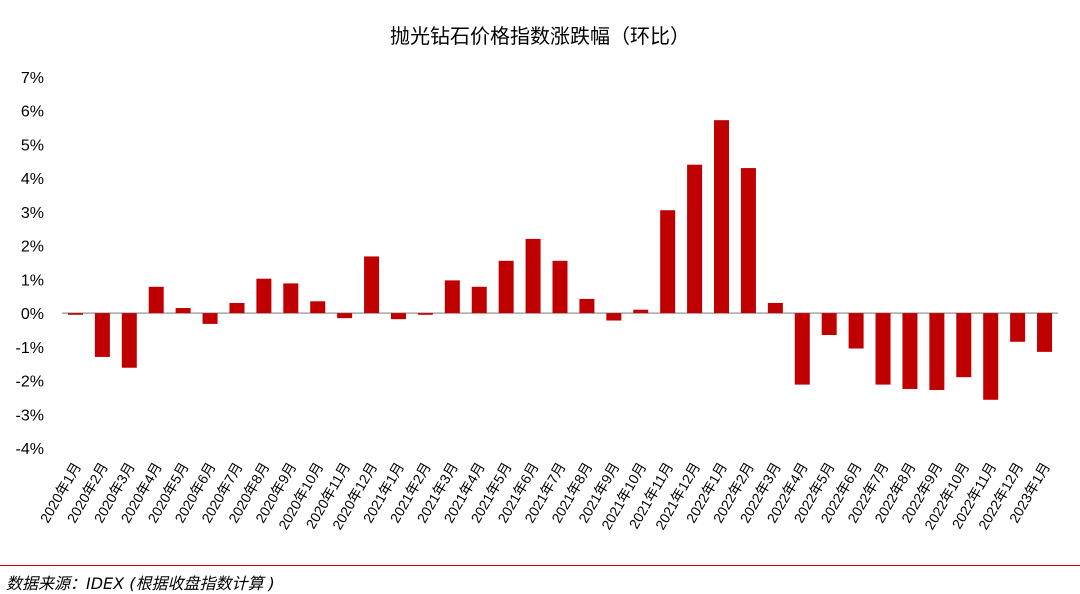 The height and width of the screenshot is (594, 1080). What do you see at coordinates (32, 78) in the screenshot?
I see `y-tick-label: 7%` at bounding box center [32, 78].